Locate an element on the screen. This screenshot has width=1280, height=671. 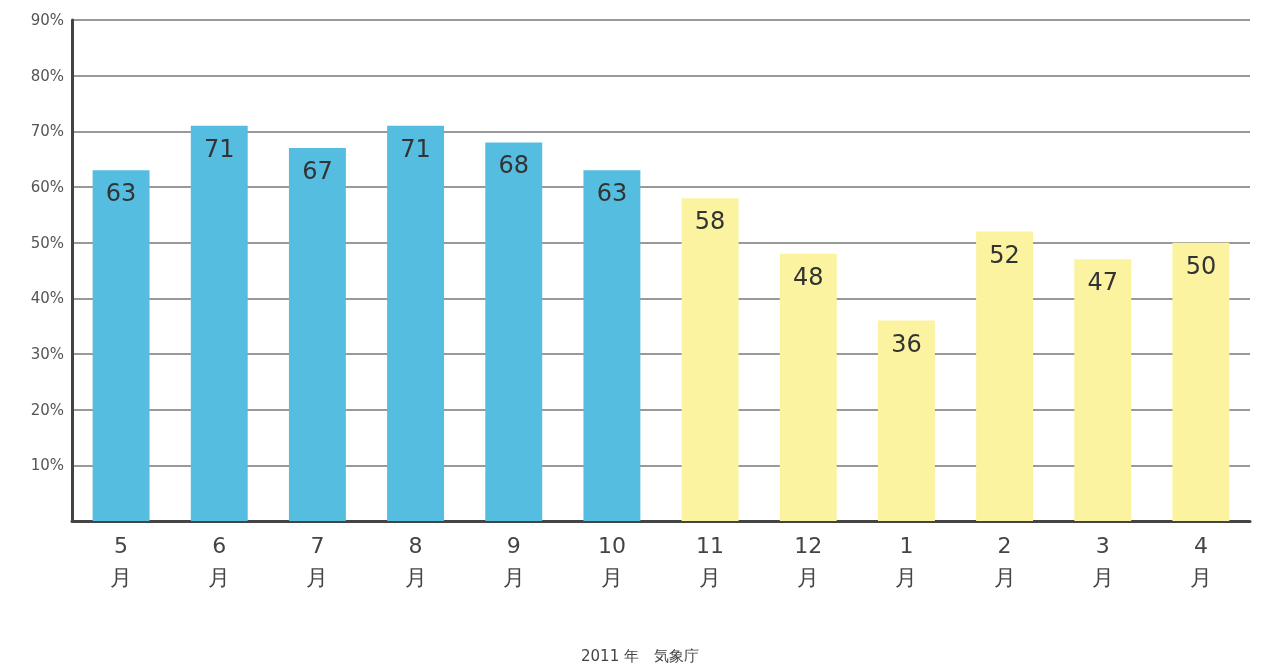
x-tick-label: 5月 is located at coordinates (121, 561).